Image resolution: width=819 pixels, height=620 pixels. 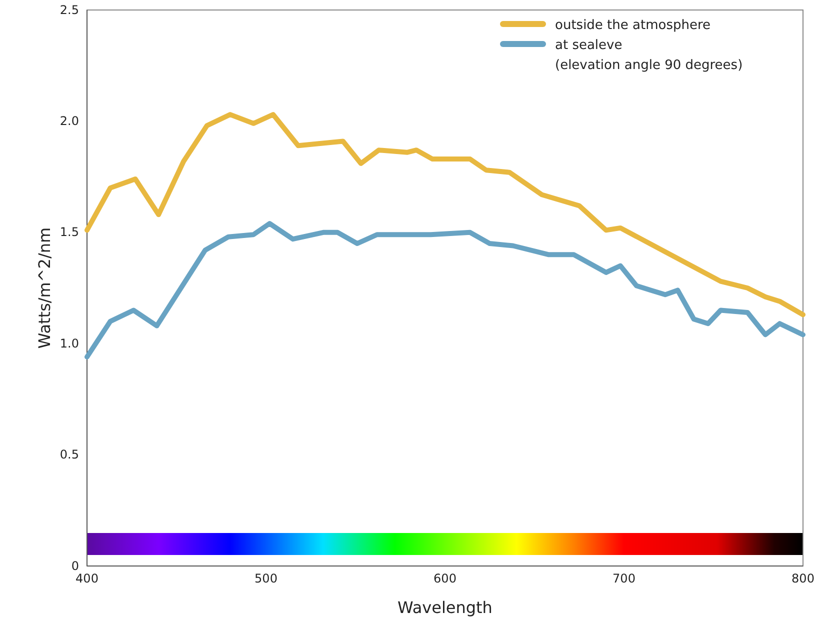 What do you see at coordinates (44, 288) in the screenshot?
I see `y-axis-title: Watts/m^2/nm` at bounding box center [44, 288].